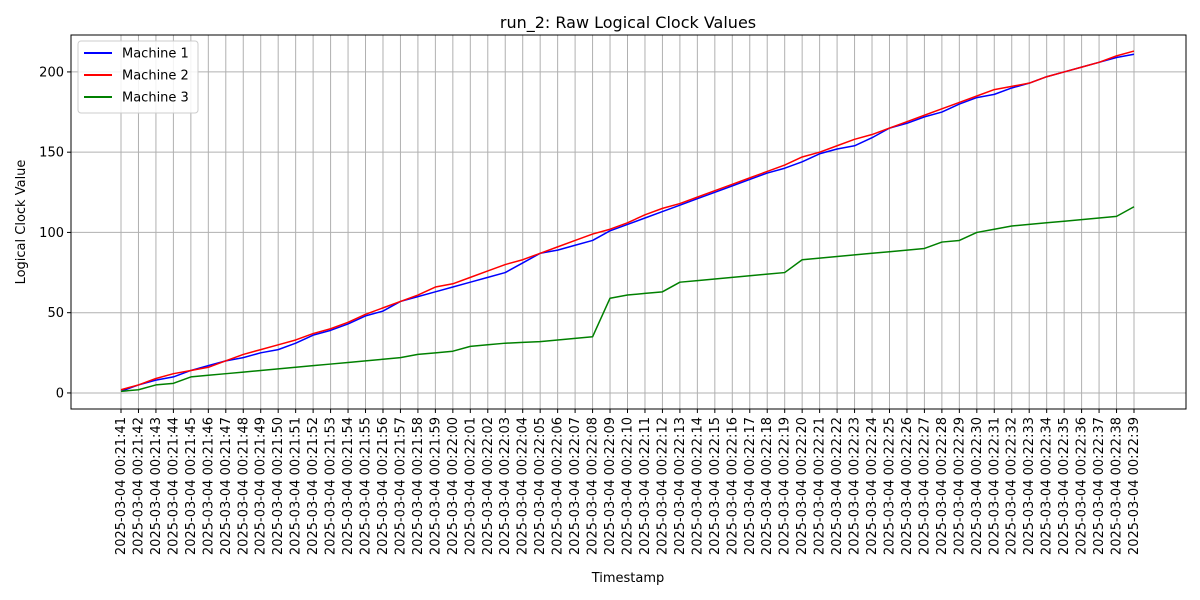 This screenshot has width=1200, height=600. What do you see at coordinates (348, 486) in the screenshot?
I see `x-tick-label: 2025-03-04 00:21:54` at bounding box center [348, 486].